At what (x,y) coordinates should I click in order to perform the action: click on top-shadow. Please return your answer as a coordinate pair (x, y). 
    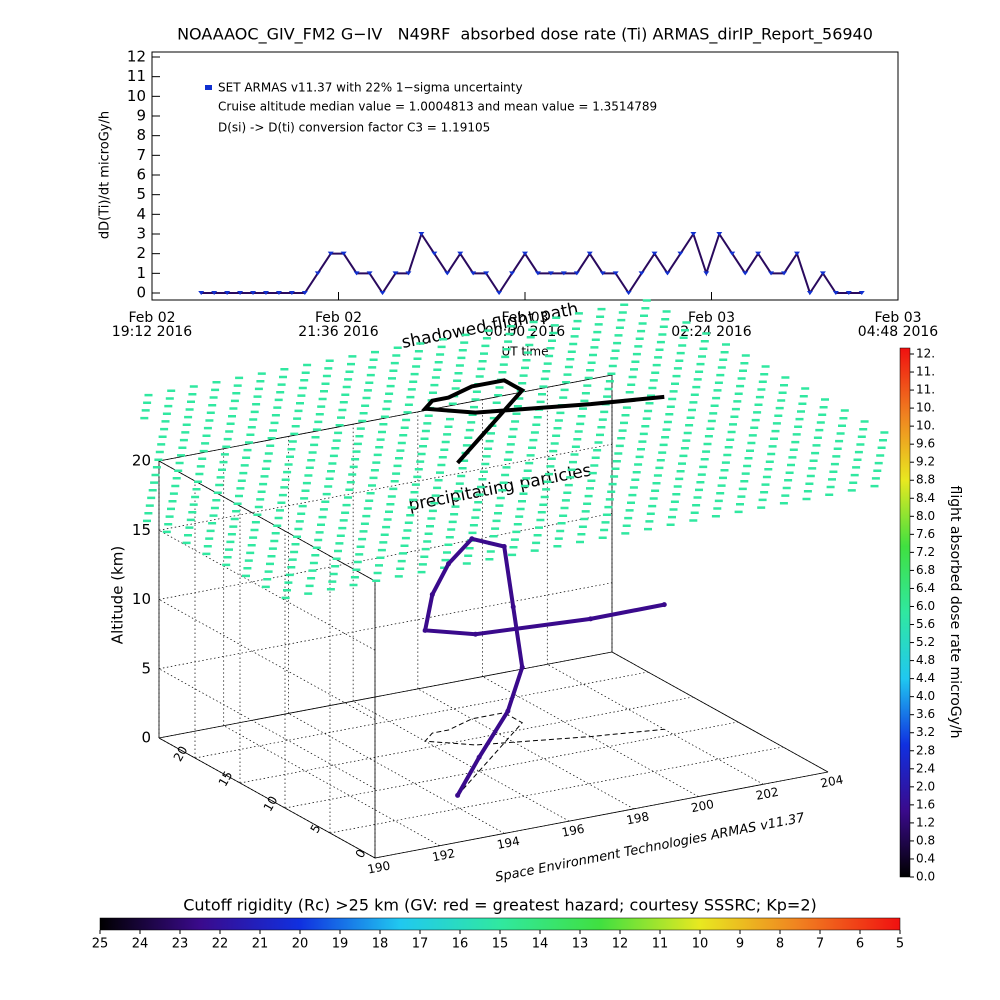
    Looking at the image, I should click on (542, 421).